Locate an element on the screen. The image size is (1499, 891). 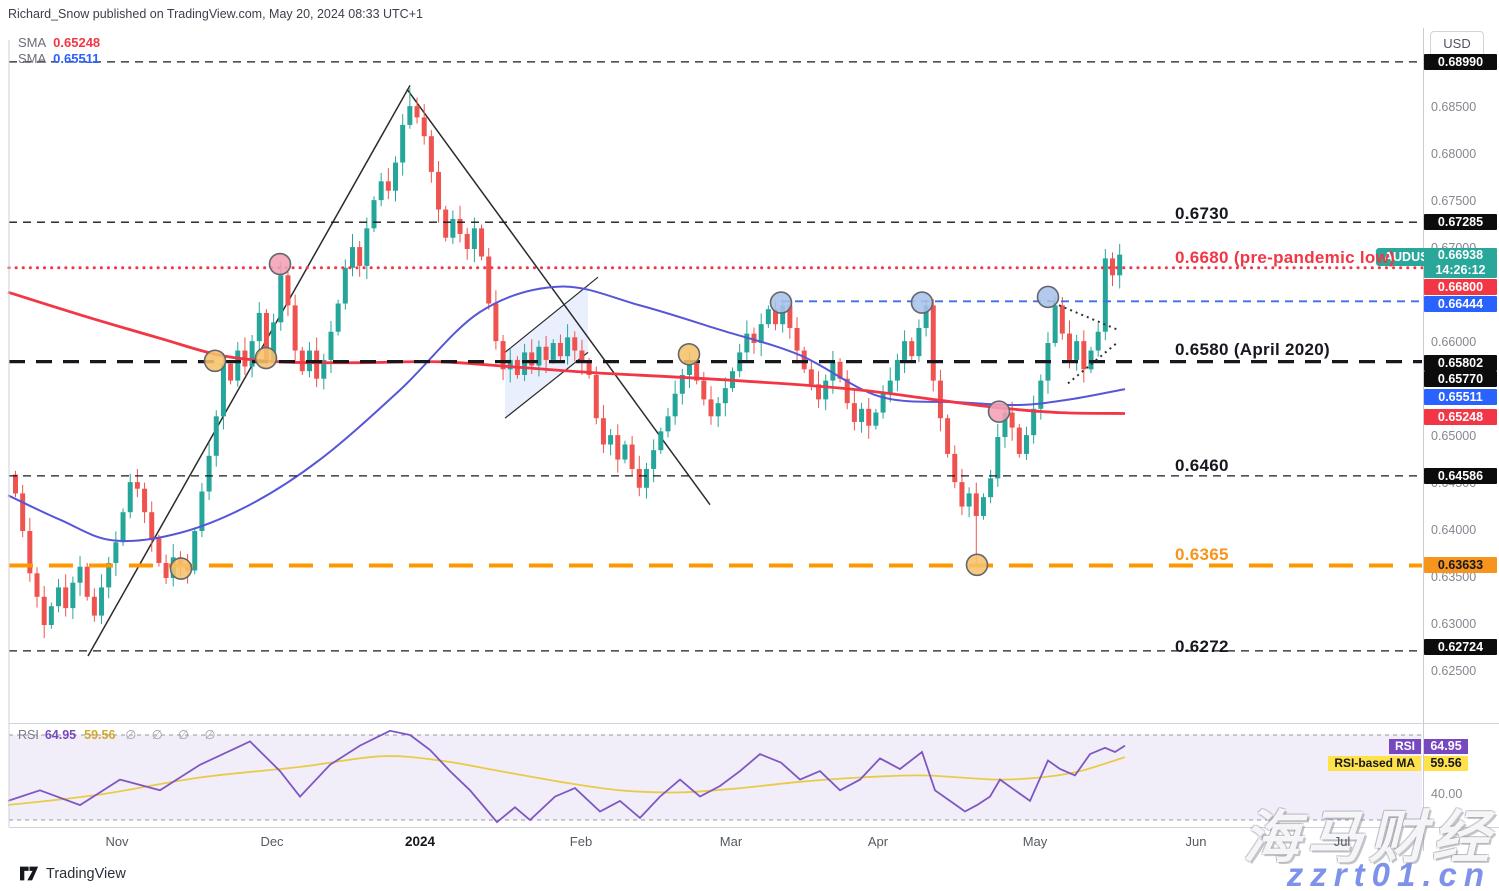
price-axis-badge: 0.68990 is located at coordinates (1460, 61).